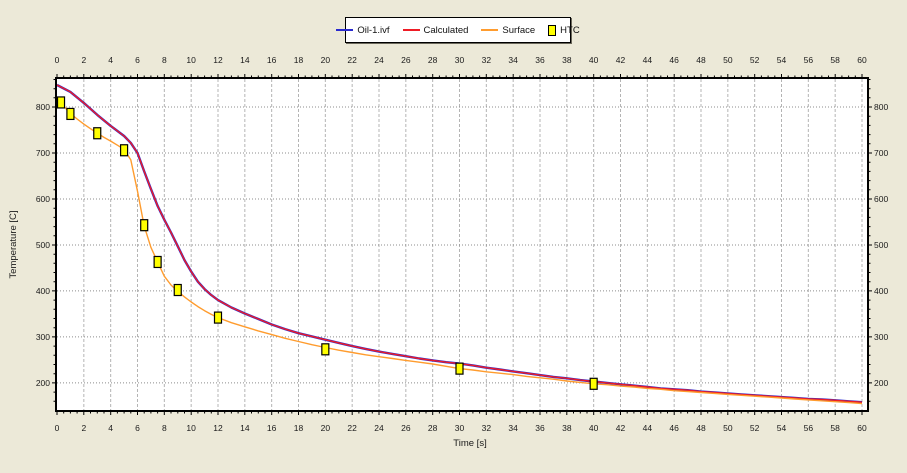 This screenshot has width=907, height=473. What do you see at coordinates (272, 428) in the screenshot?
I see `svg-text: 16` at bounding box center [272, 428].